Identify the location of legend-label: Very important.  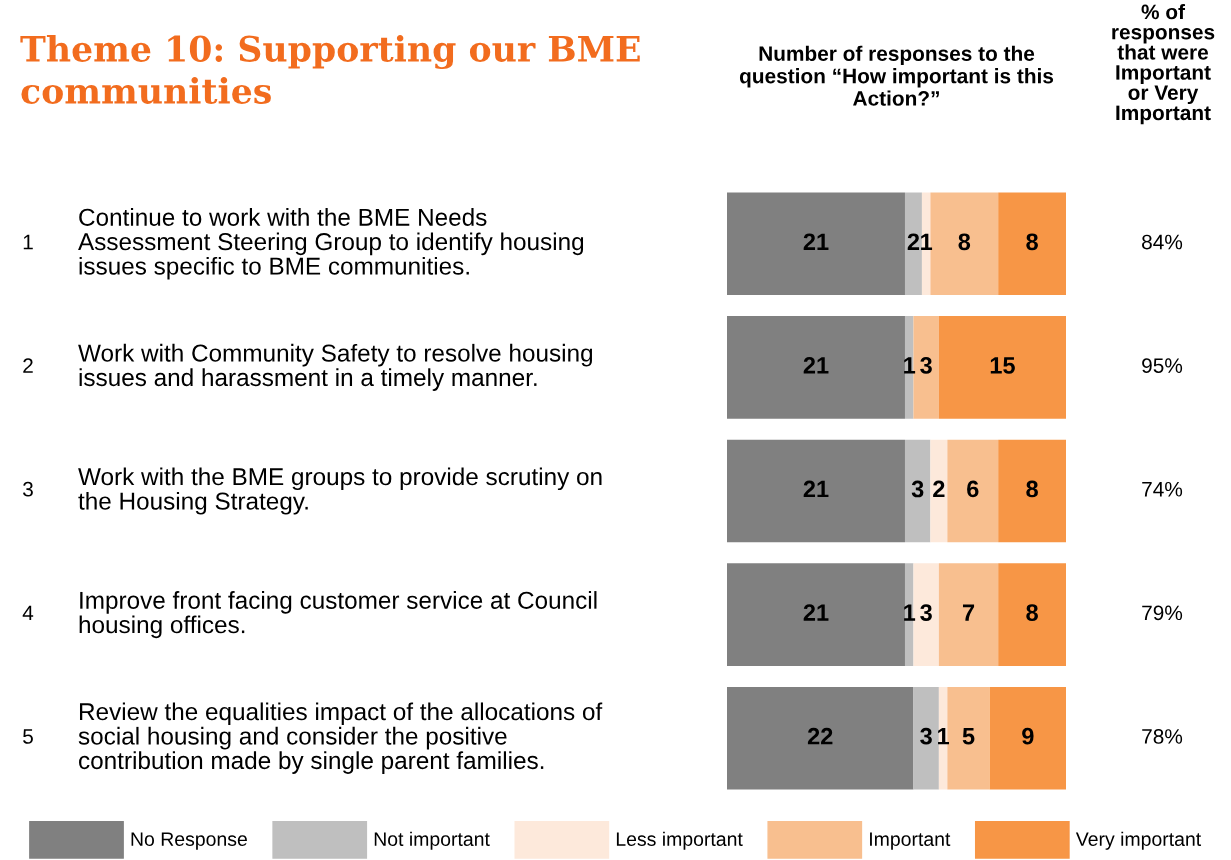
(1138, 840).